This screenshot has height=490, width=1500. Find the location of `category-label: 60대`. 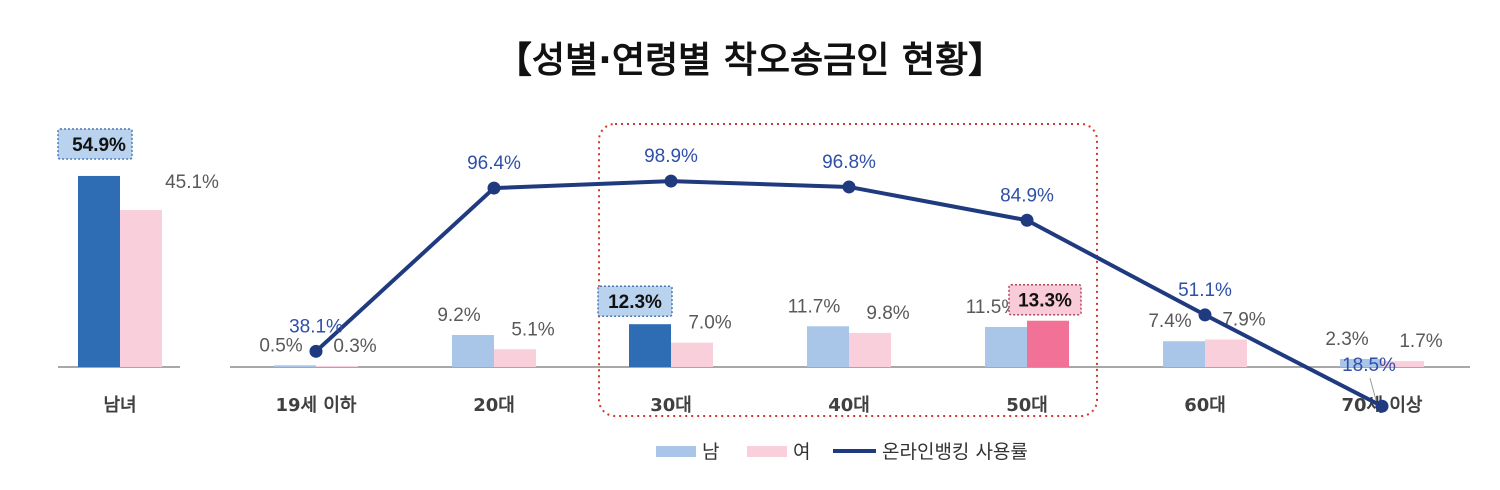

category-label: 60대 is located at coordinates (1205, 405).